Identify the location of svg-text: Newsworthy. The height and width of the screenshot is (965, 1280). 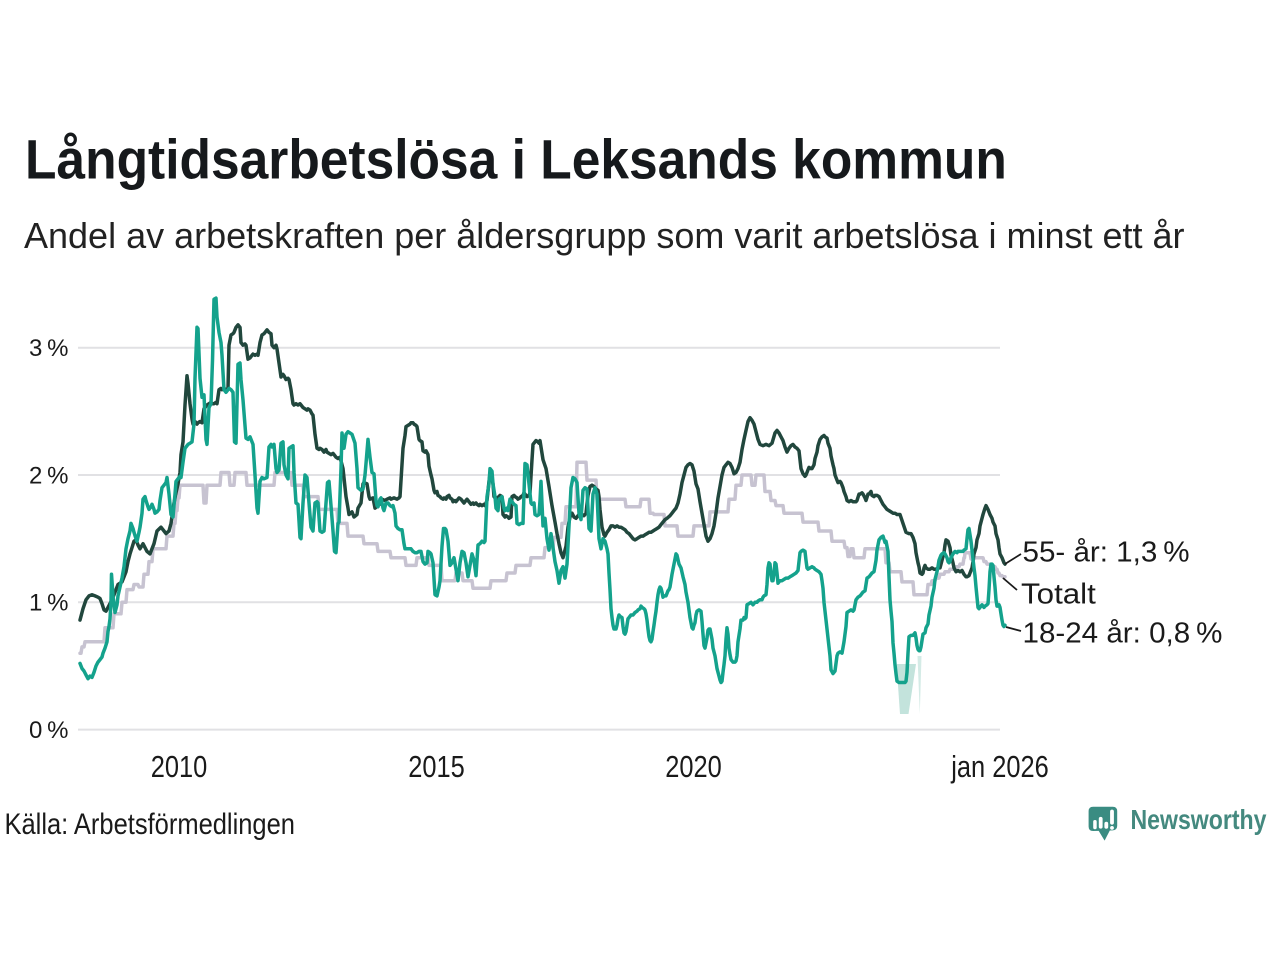
(1199, 820).